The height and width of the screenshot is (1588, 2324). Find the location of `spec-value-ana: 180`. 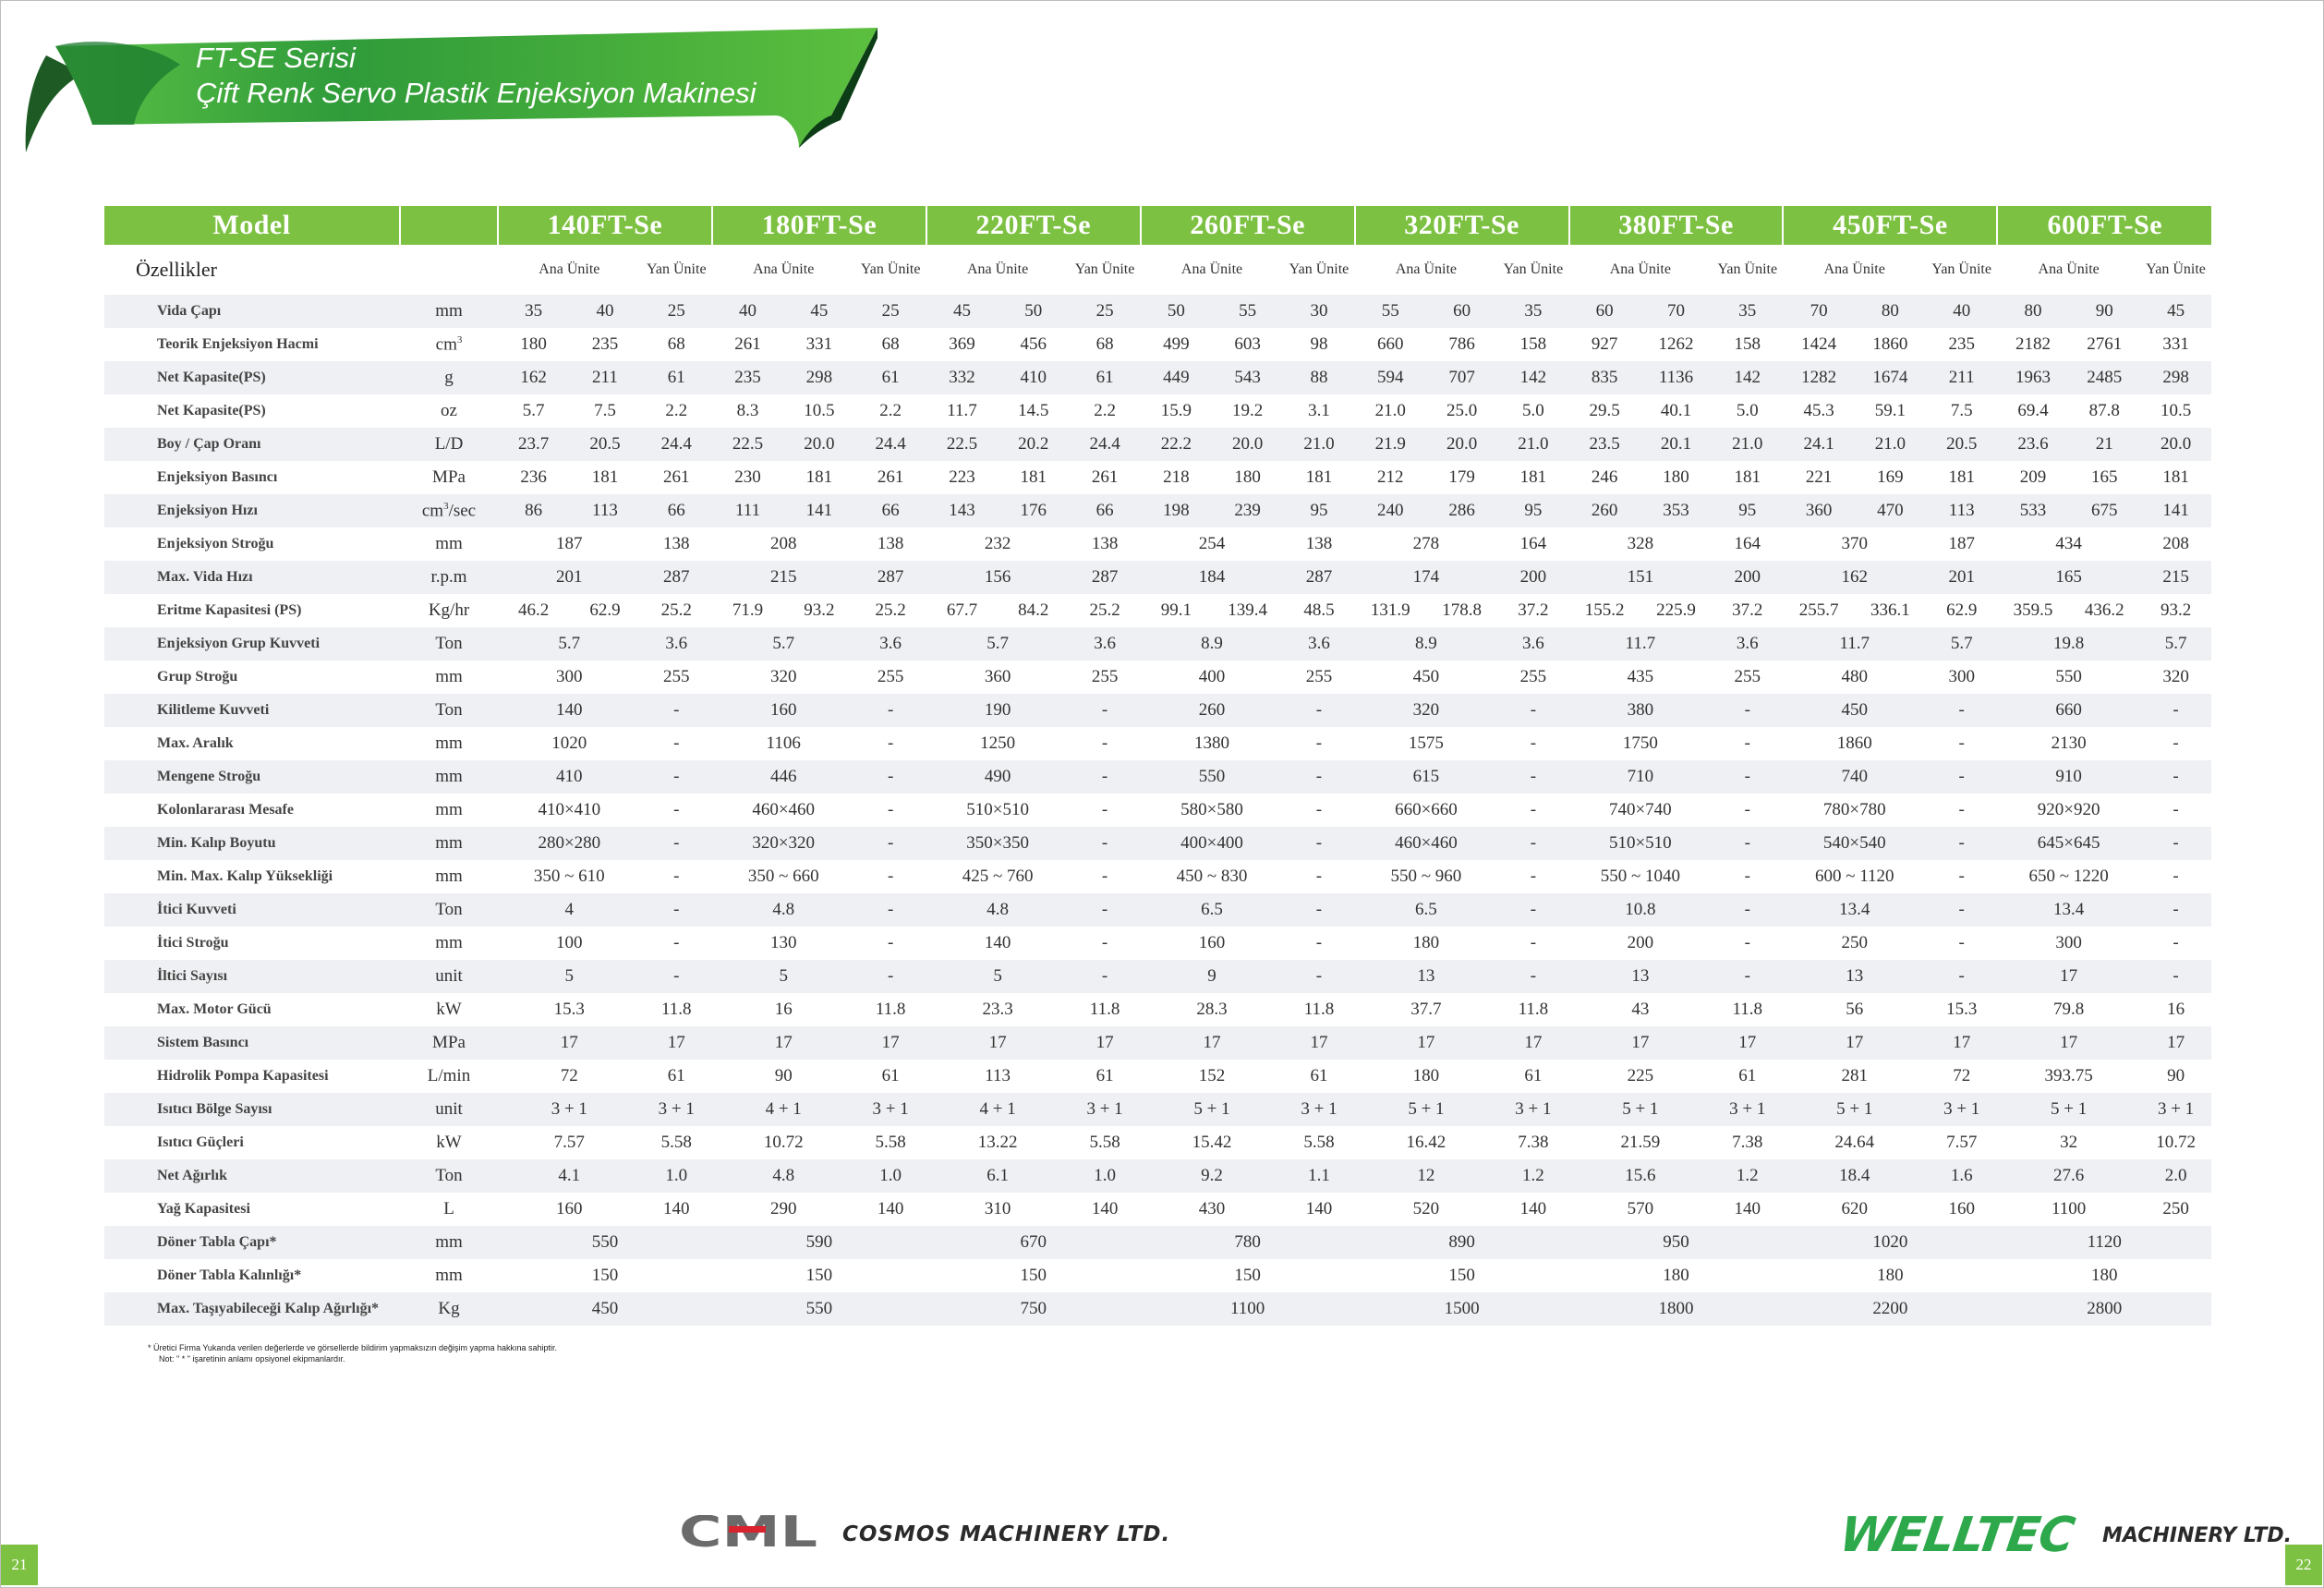

spec-value-ana: 180 is located at coordinates (1426, 943).